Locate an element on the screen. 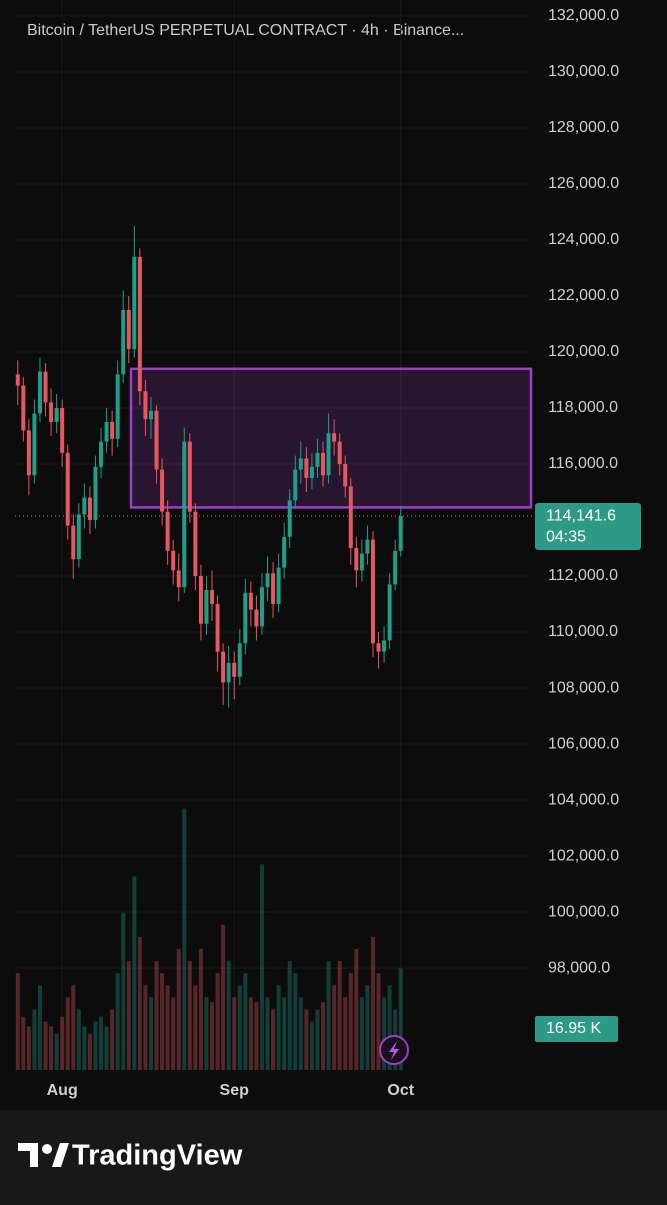  footer-logo is located at coordinates (43, 1155).